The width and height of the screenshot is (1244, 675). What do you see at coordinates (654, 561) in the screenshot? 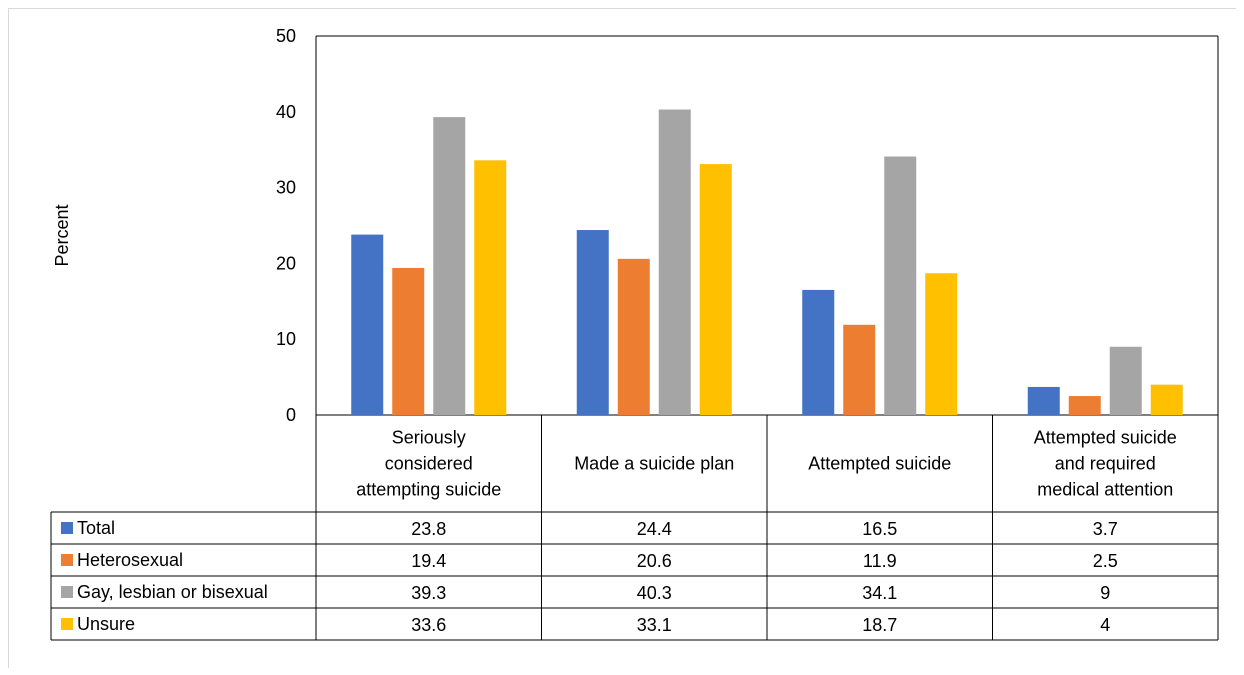
I see `table-value-cell: 20.6` at bounding box center [654, 561].